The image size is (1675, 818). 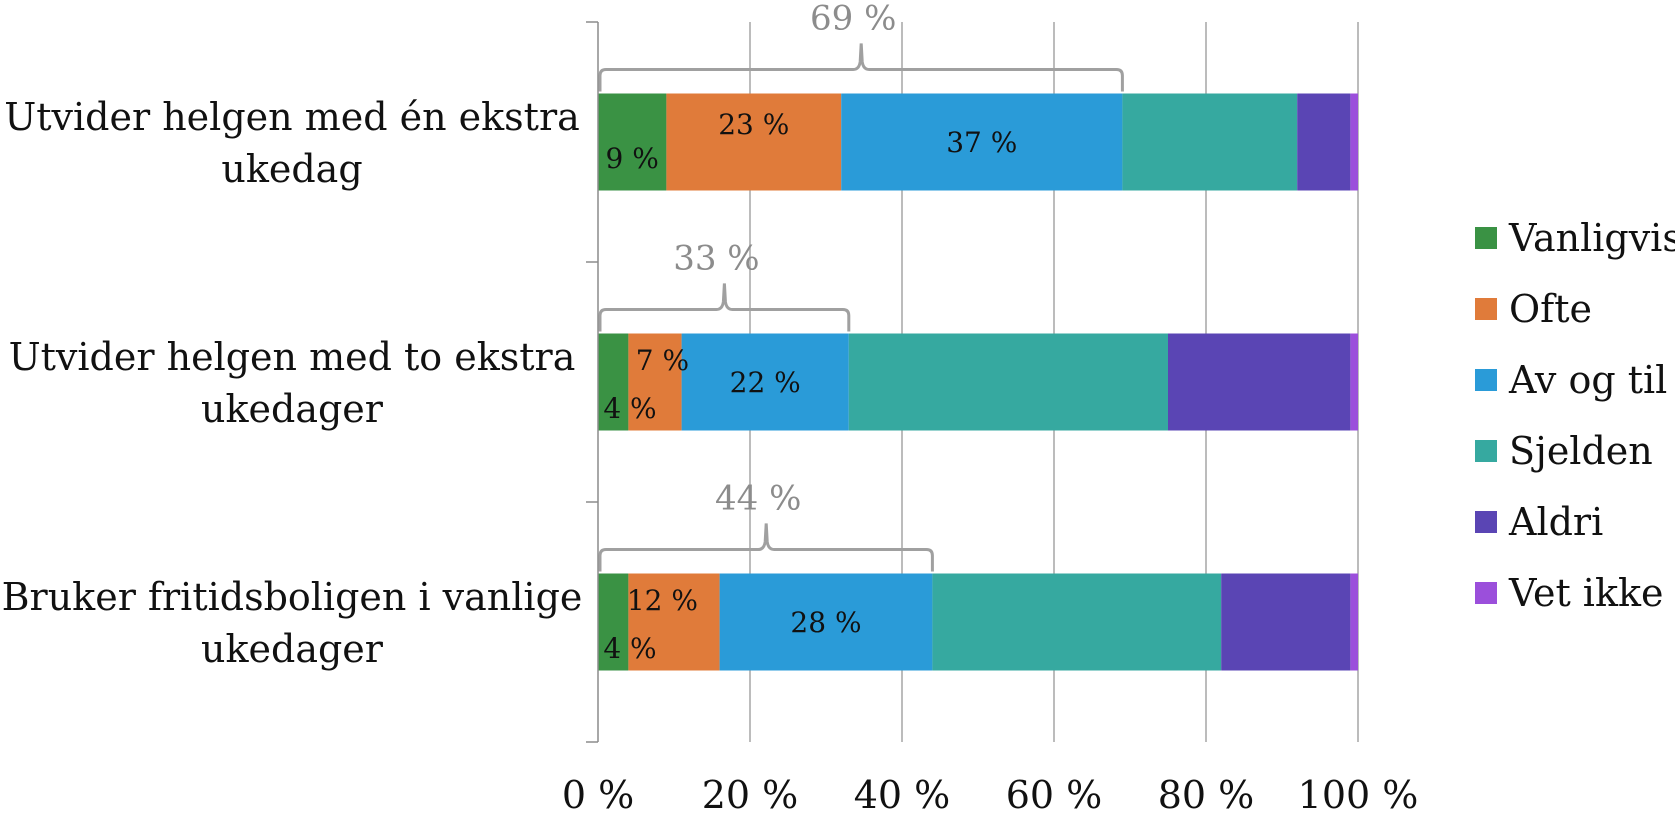 I want to click on legend-label: Av og til, so click(x=1587, y=380).